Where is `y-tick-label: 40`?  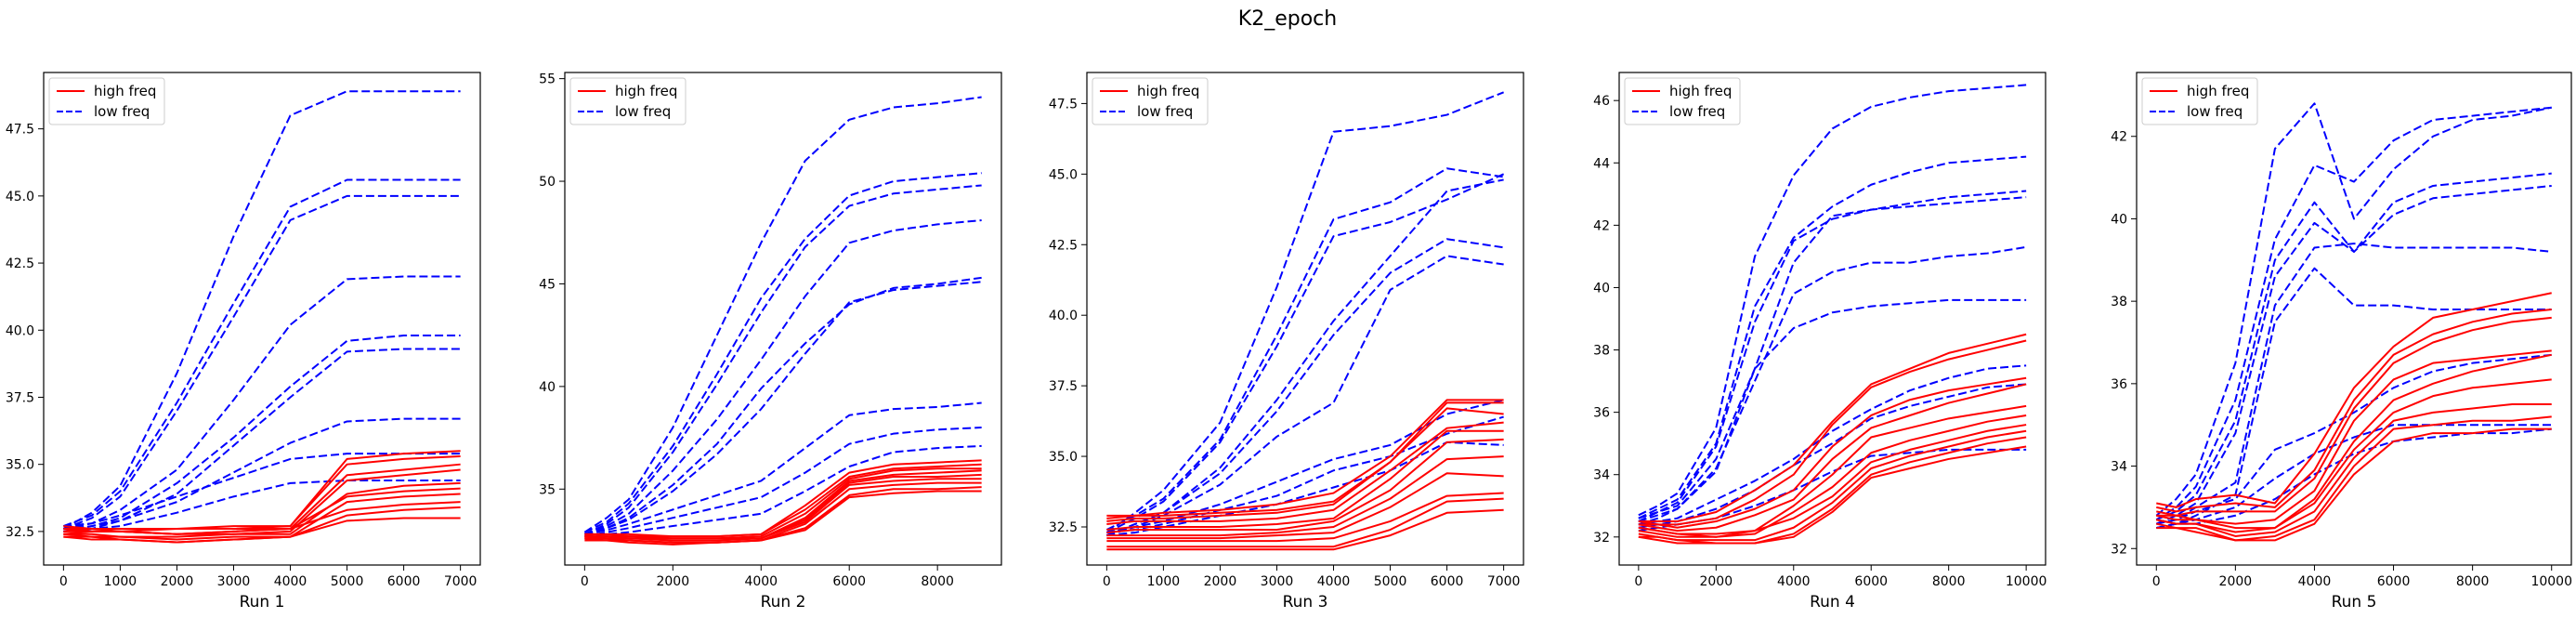
y-tick-label: 40 is located at coordinates (547, 387).